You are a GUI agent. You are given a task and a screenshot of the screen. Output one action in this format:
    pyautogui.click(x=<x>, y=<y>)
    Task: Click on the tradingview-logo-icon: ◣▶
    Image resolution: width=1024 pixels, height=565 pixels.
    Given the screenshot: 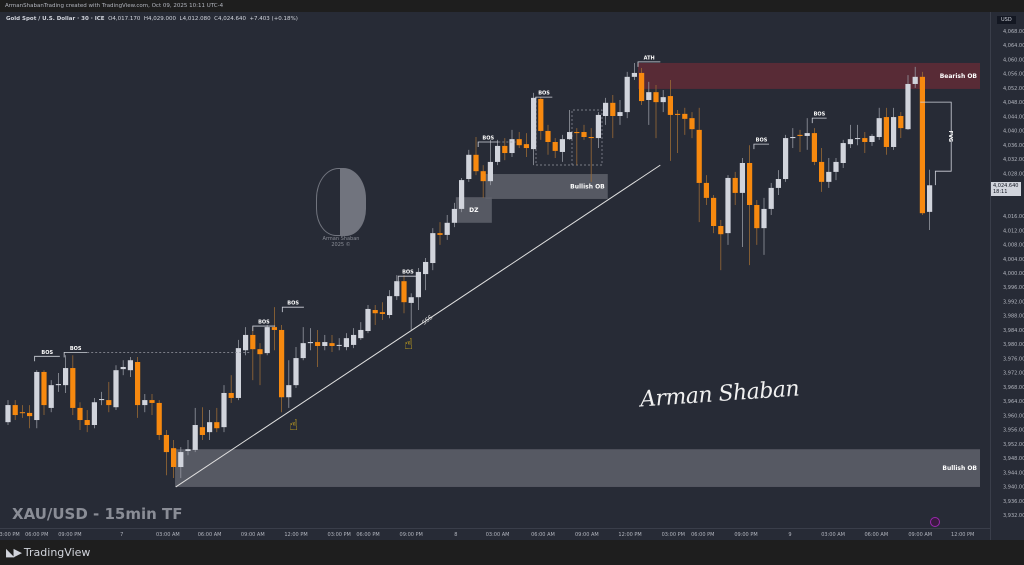 What is the action you would take?
    pyautogui.click(x=14, y=552)
    